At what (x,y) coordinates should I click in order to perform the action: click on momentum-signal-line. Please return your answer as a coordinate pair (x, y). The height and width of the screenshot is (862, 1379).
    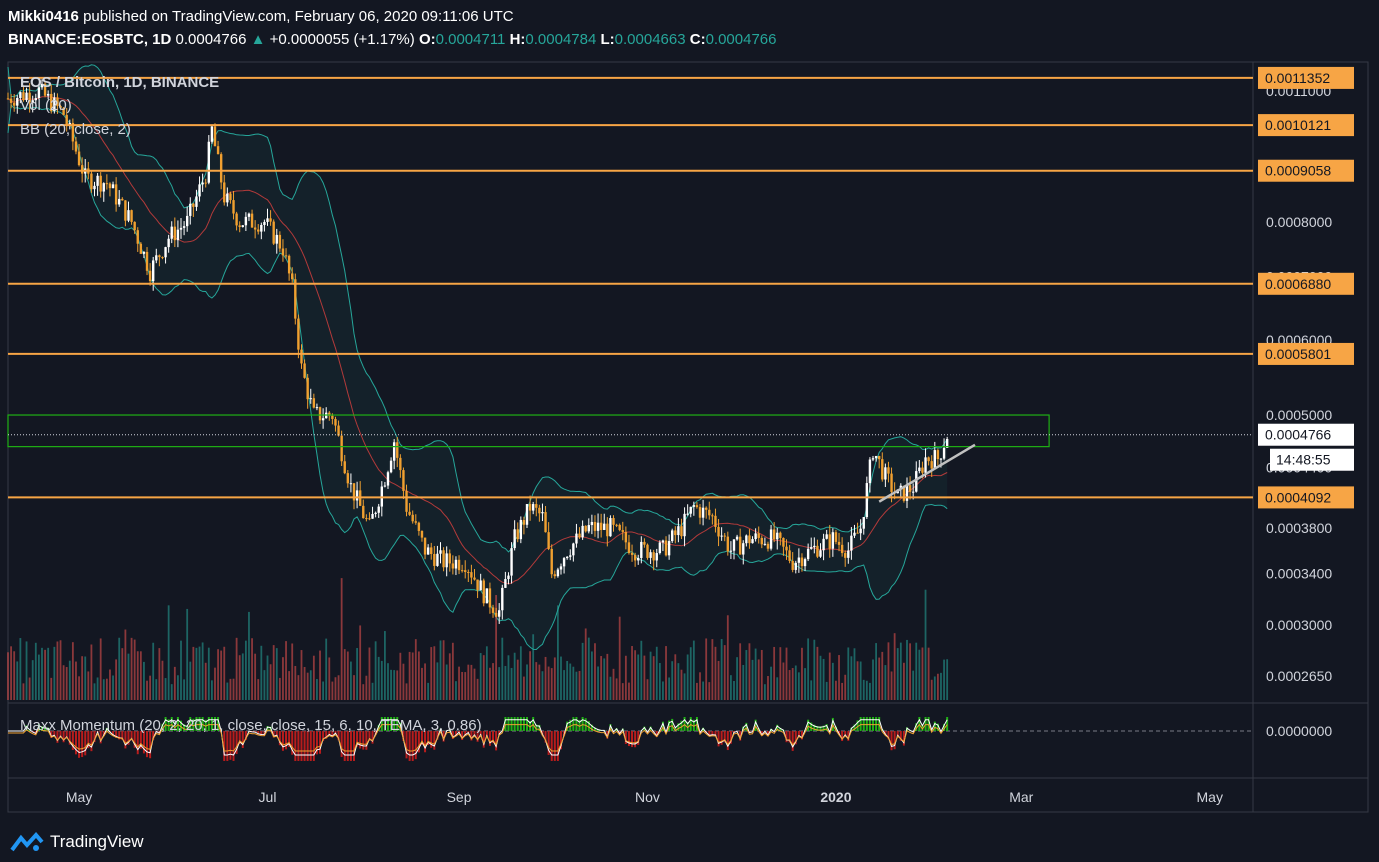
    Looking at the image, I should click on (478, 737).